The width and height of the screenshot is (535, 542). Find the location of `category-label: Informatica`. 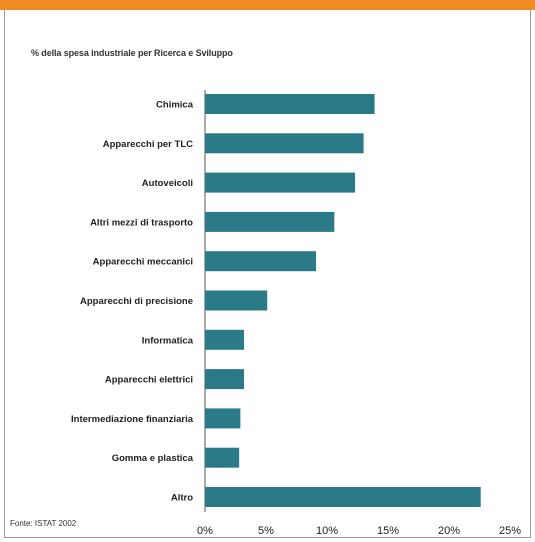

category-label: Informatica is located at coordinates (168, 340).